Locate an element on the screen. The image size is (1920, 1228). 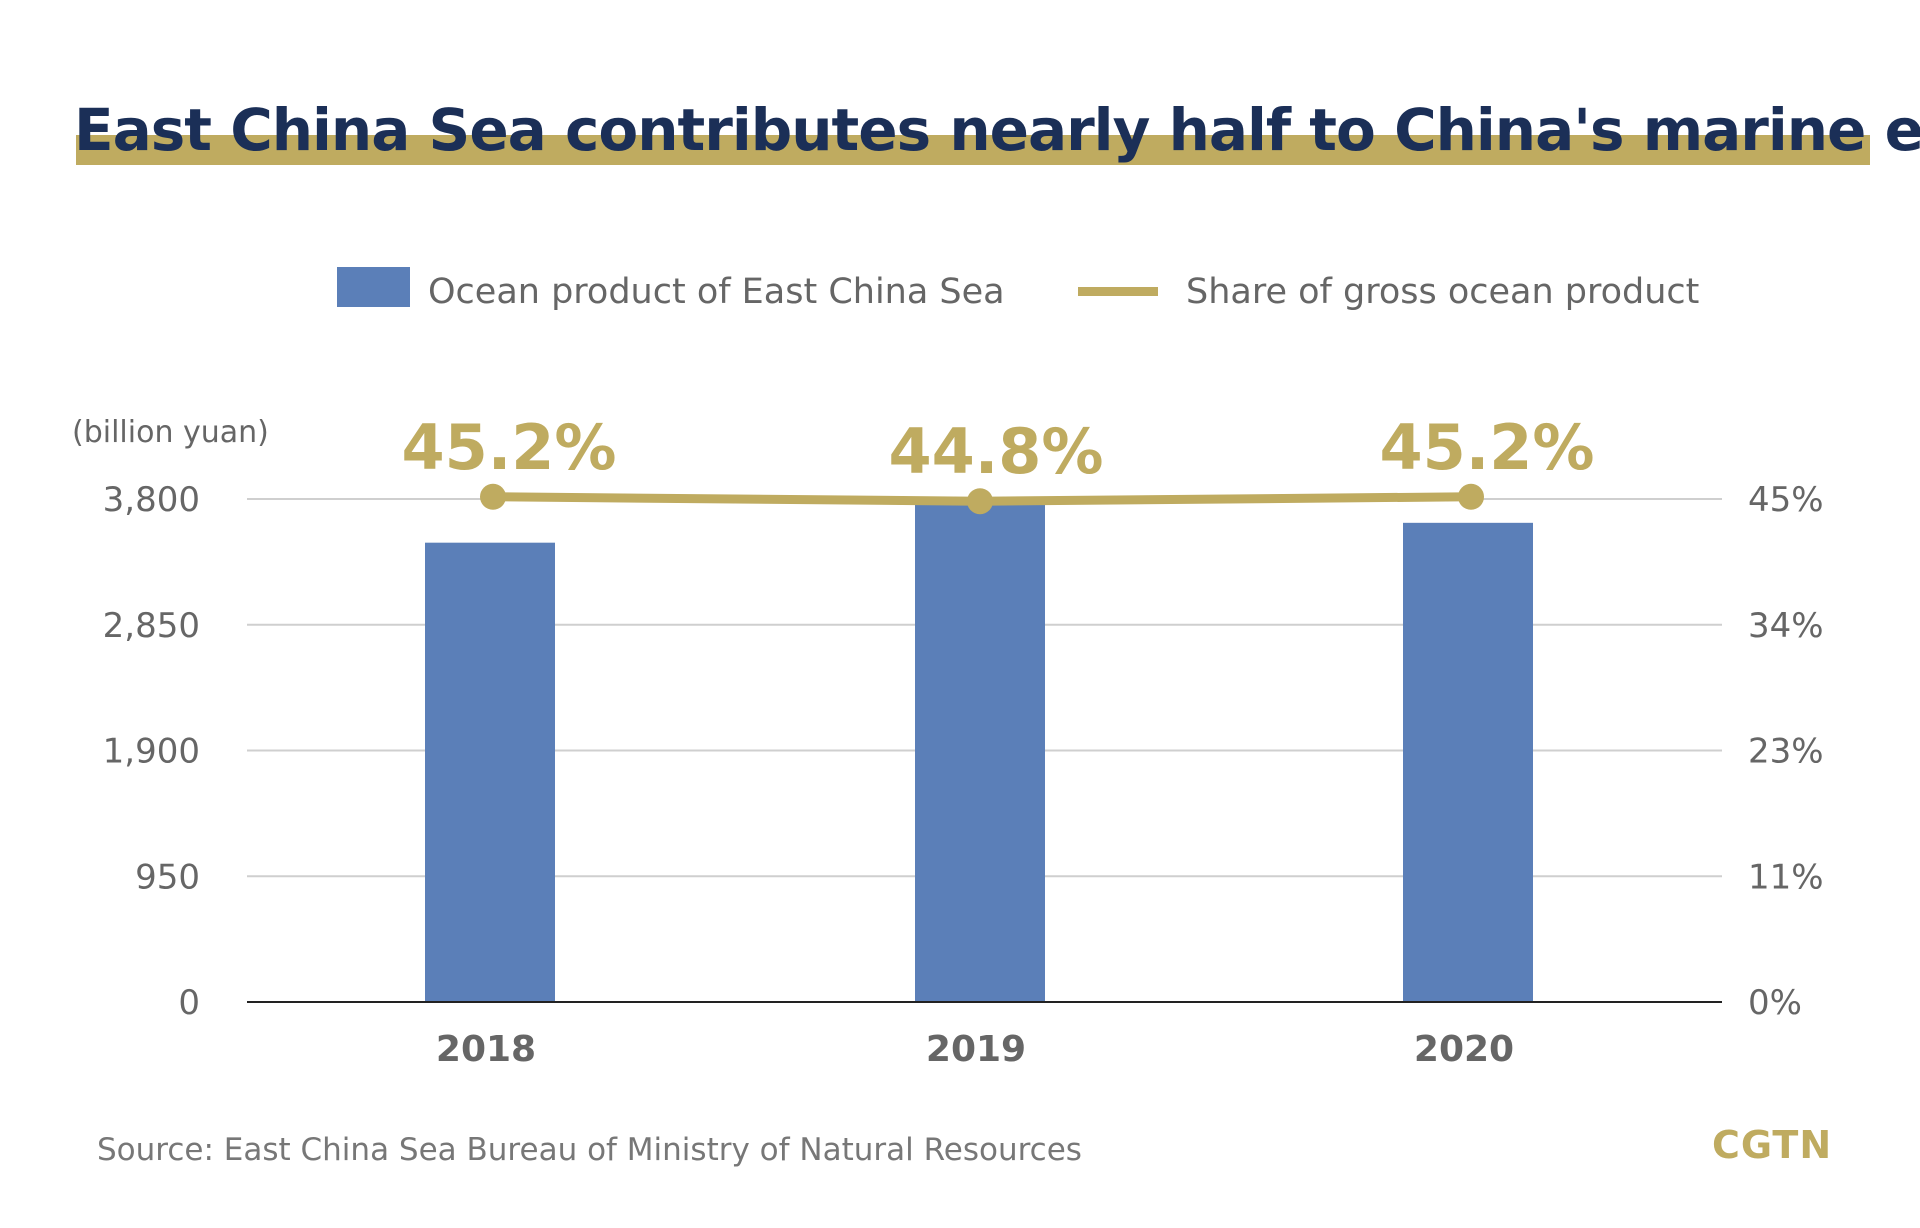
left-tick-label: 1,900 is located at coordinates (151, 752).